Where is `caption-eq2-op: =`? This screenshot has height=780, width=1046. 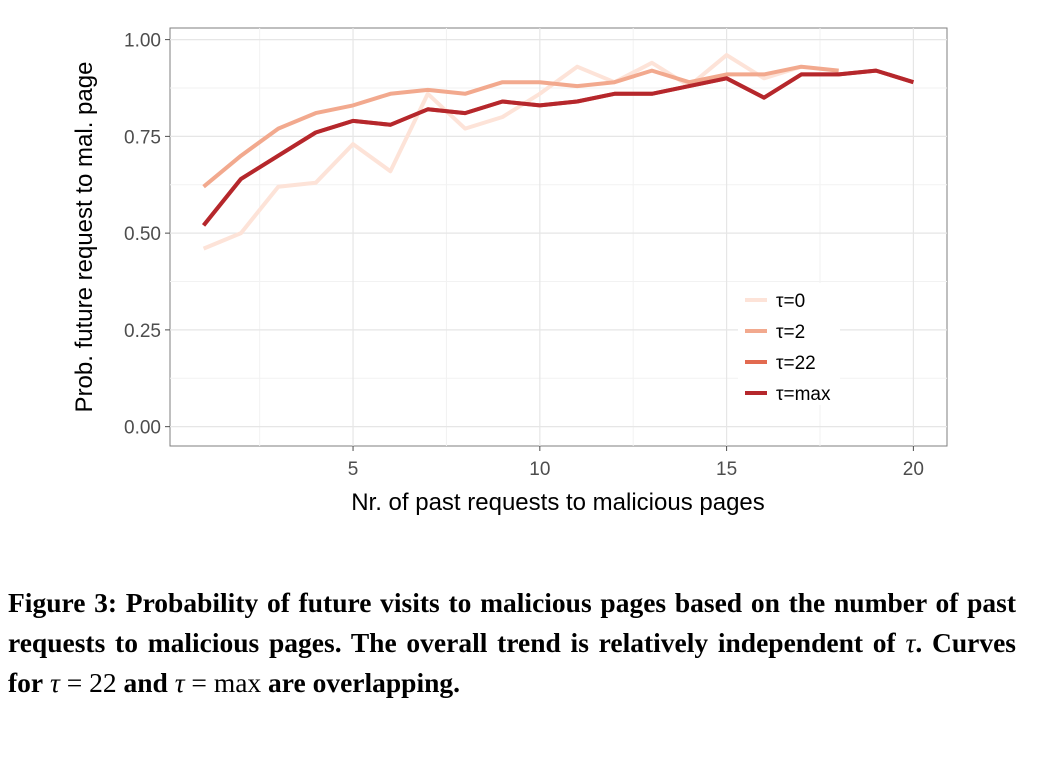 caption-eq2-op: = is located at coordinates (199, 682).